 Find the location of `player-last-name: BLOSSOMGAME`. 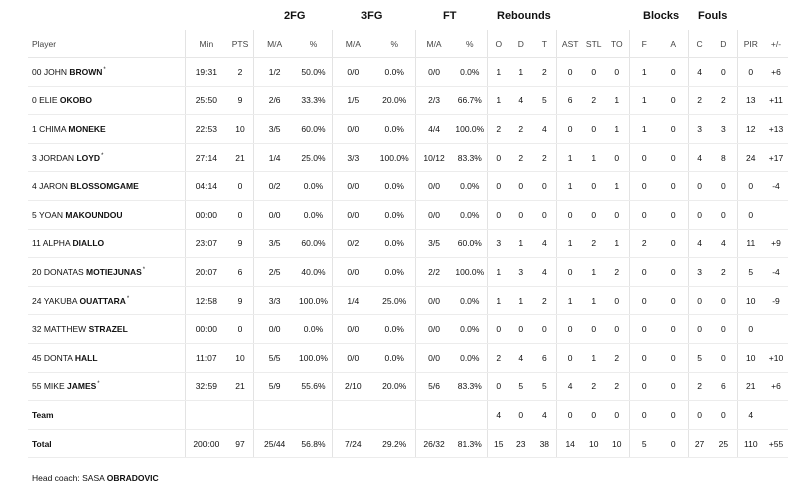

player-last-name: BLOSSOMGAME is located at coordinates (104, 186).